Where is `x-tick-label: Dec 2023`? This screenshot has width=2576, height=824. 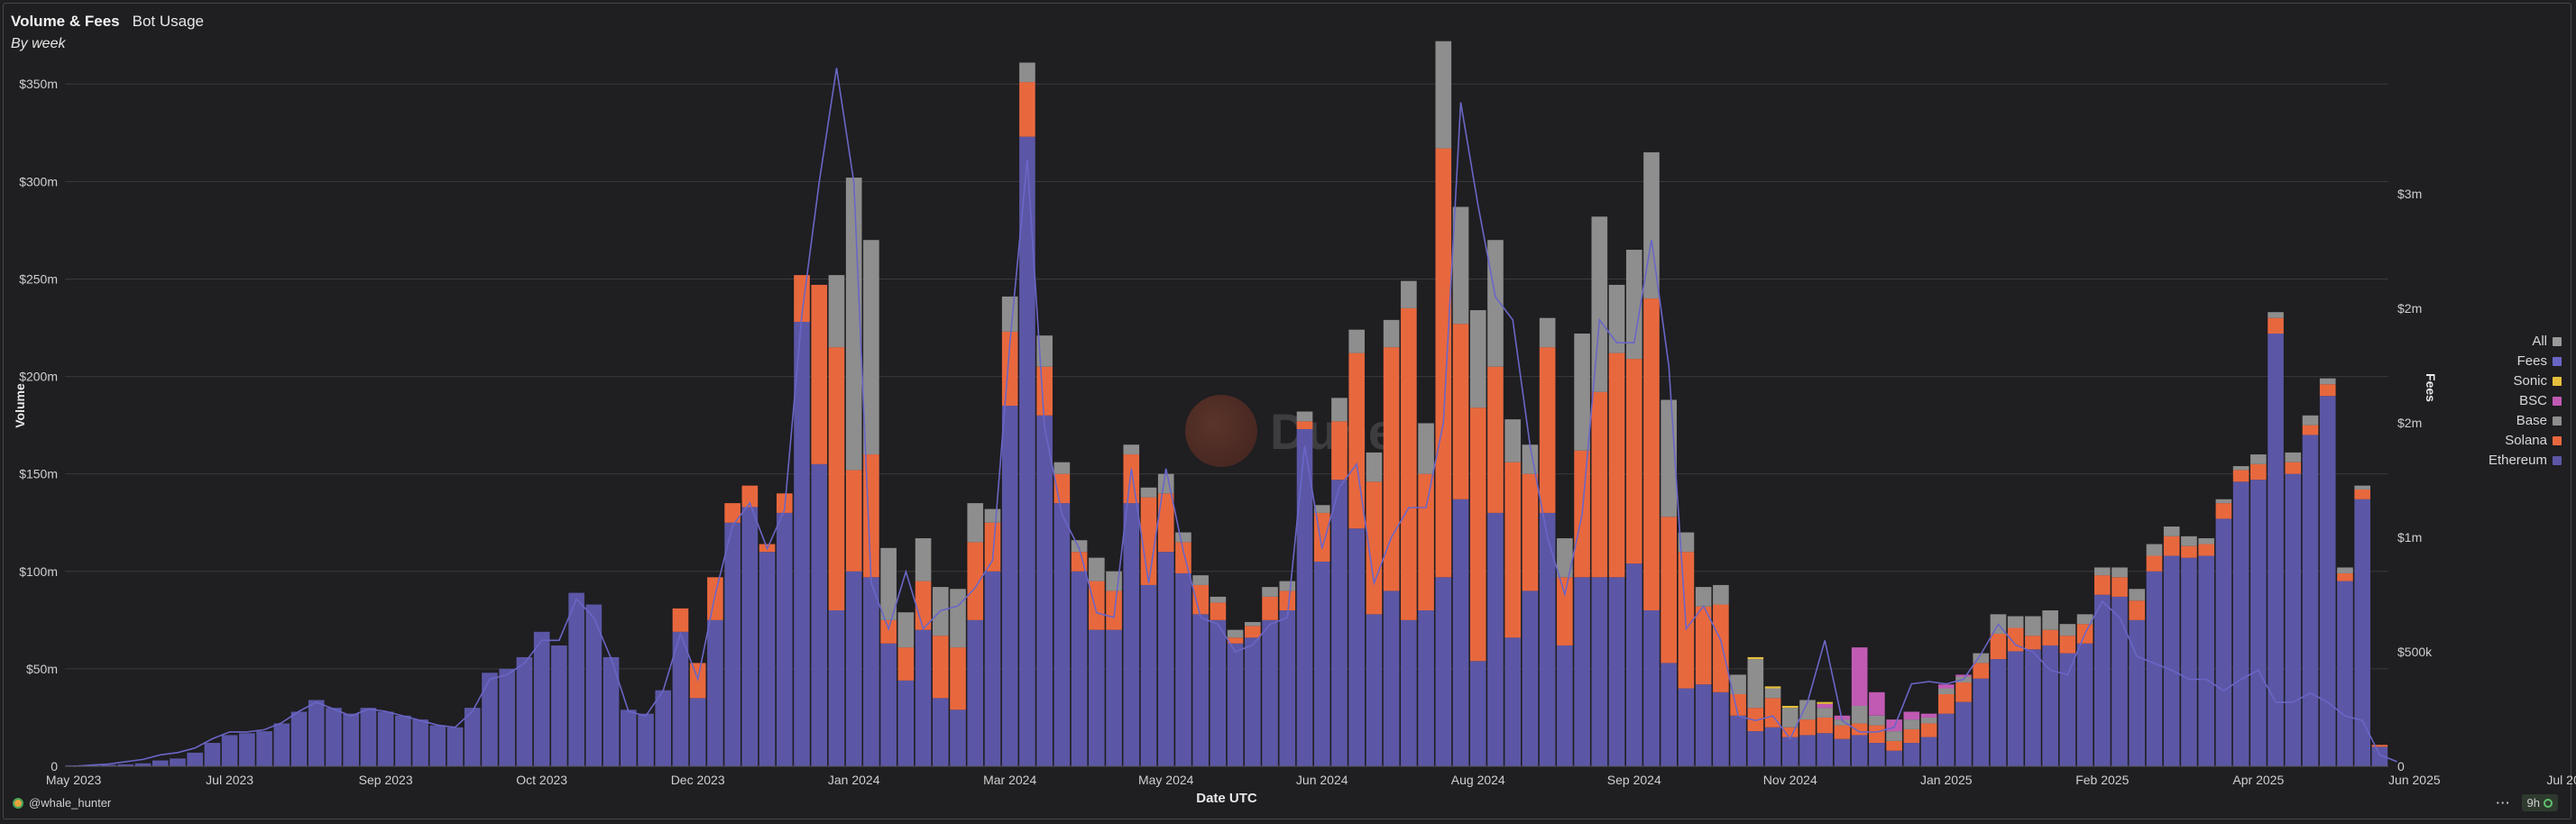 x-tick-label: Dec 2023 is located at coordinates (698, 780).